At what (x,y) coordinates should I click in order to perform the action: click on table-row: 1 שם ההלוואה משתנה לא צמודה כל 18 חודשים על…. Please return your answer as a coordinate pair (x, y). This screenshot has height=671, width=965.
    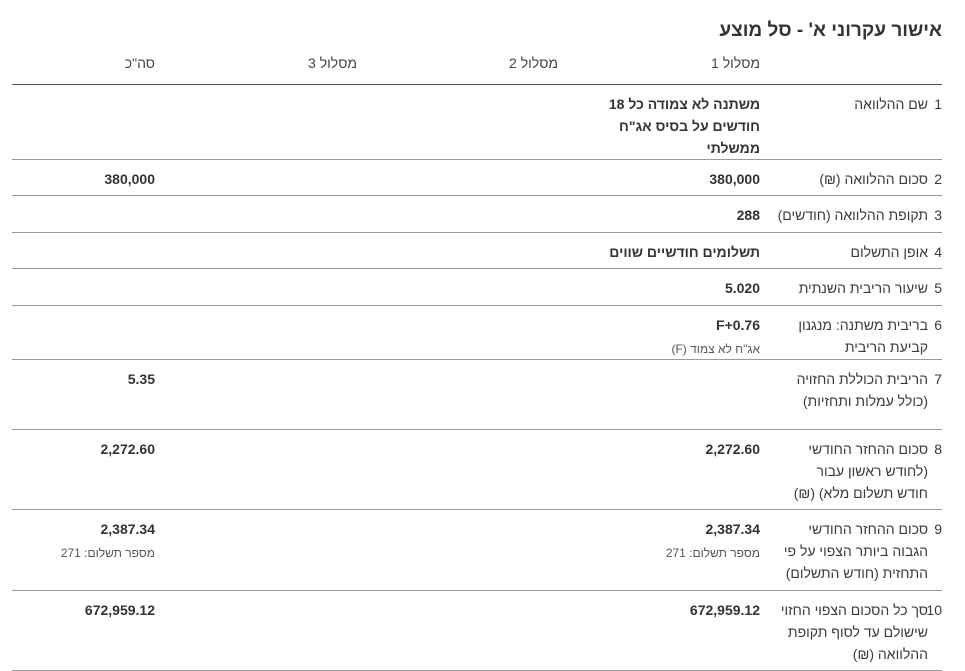
    Looking at the image, I should click on (477, 122).